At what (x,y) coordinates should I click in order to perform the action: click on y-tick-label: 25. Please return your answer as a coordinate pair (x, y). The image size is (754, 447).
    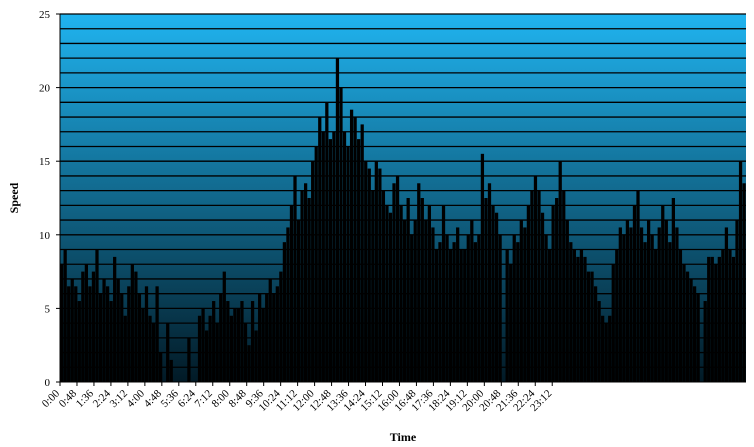
    Looking at the image, I should click on (45, 15).